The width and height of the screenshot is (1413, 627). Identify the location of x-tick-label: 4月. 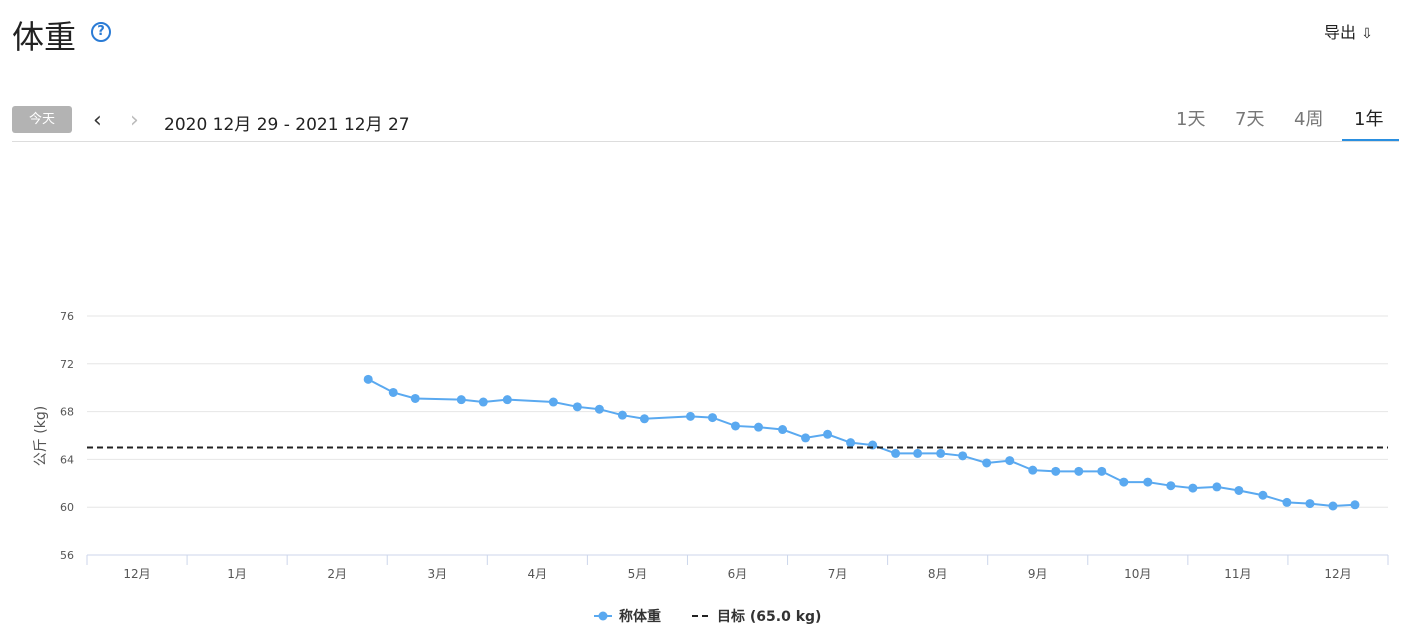
(538, 574).